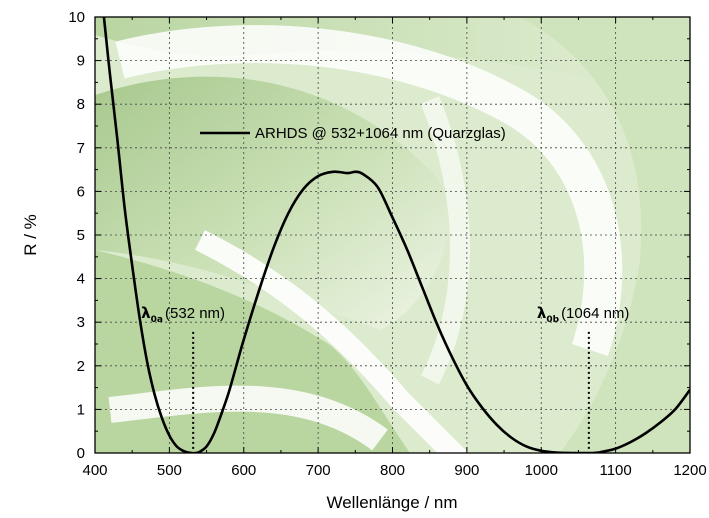  Describe the element at coordinates (81, 235) in the screenshot. I see `y-tick-label: 5` at that location.